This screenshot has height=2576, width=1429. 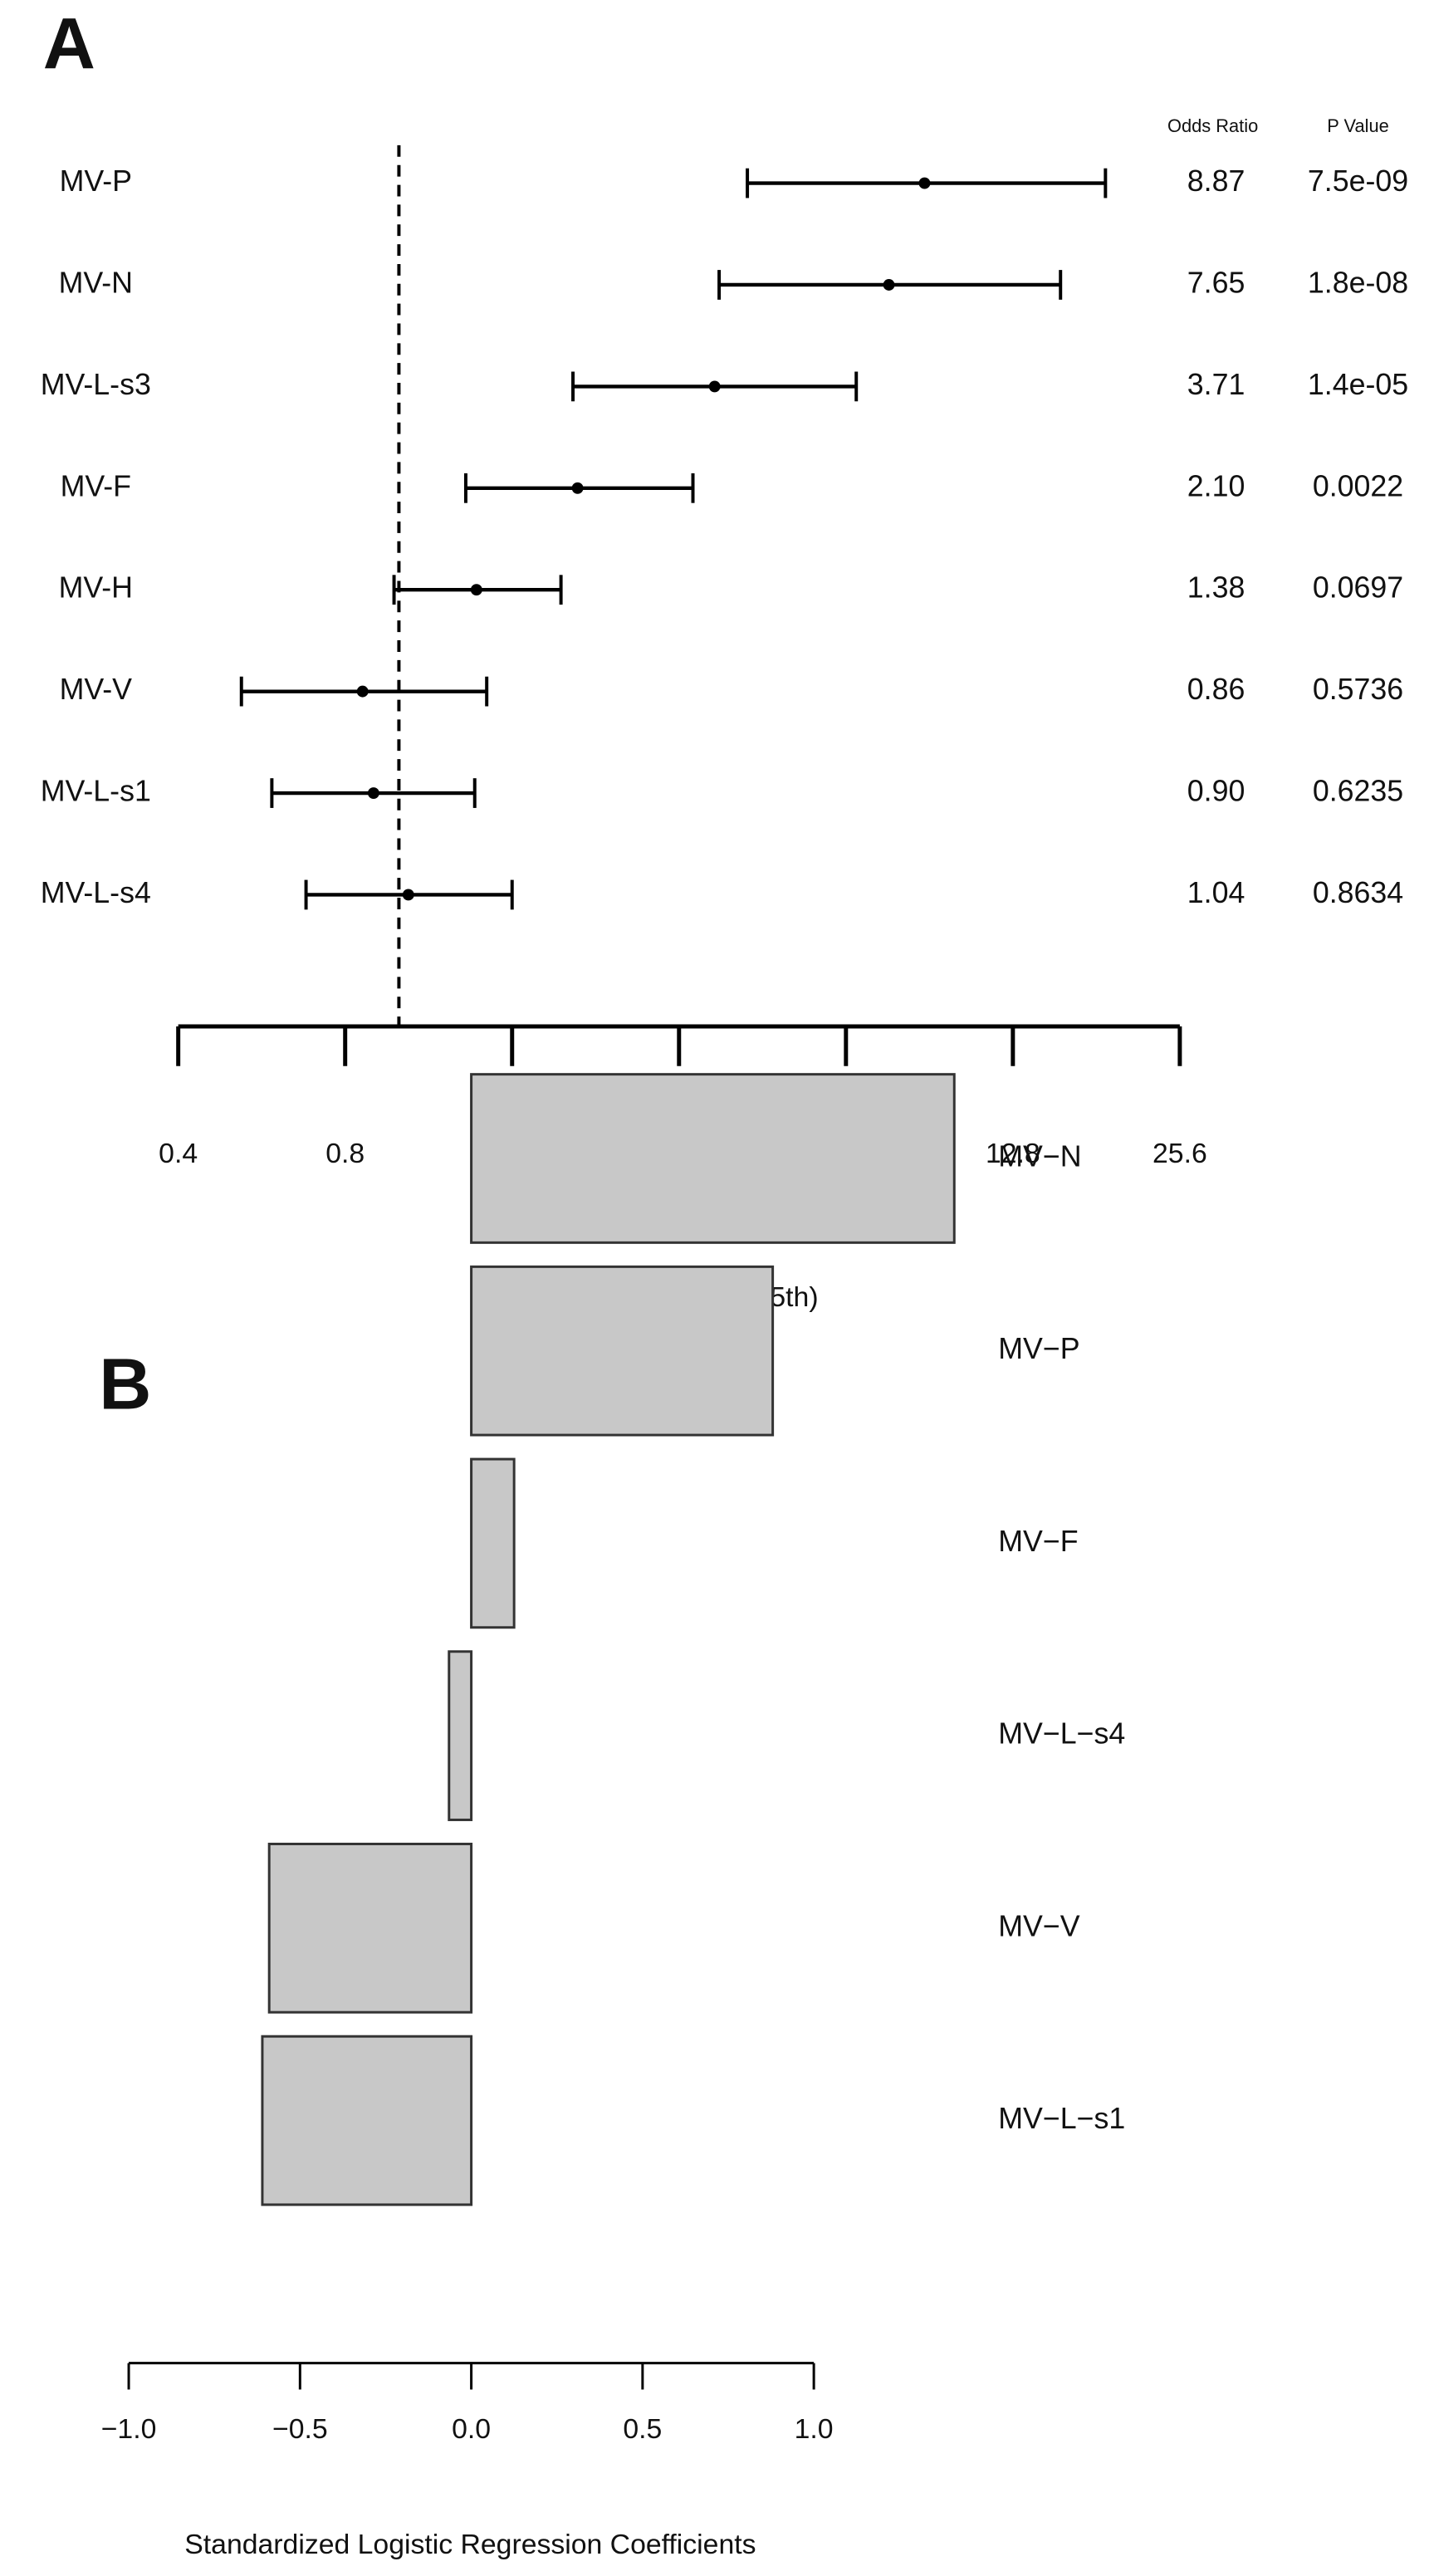 What do you see at coordinates (1216, 588) in the screenshot?
I see `value-label: 1.38` at bounding box center [1216, 588].